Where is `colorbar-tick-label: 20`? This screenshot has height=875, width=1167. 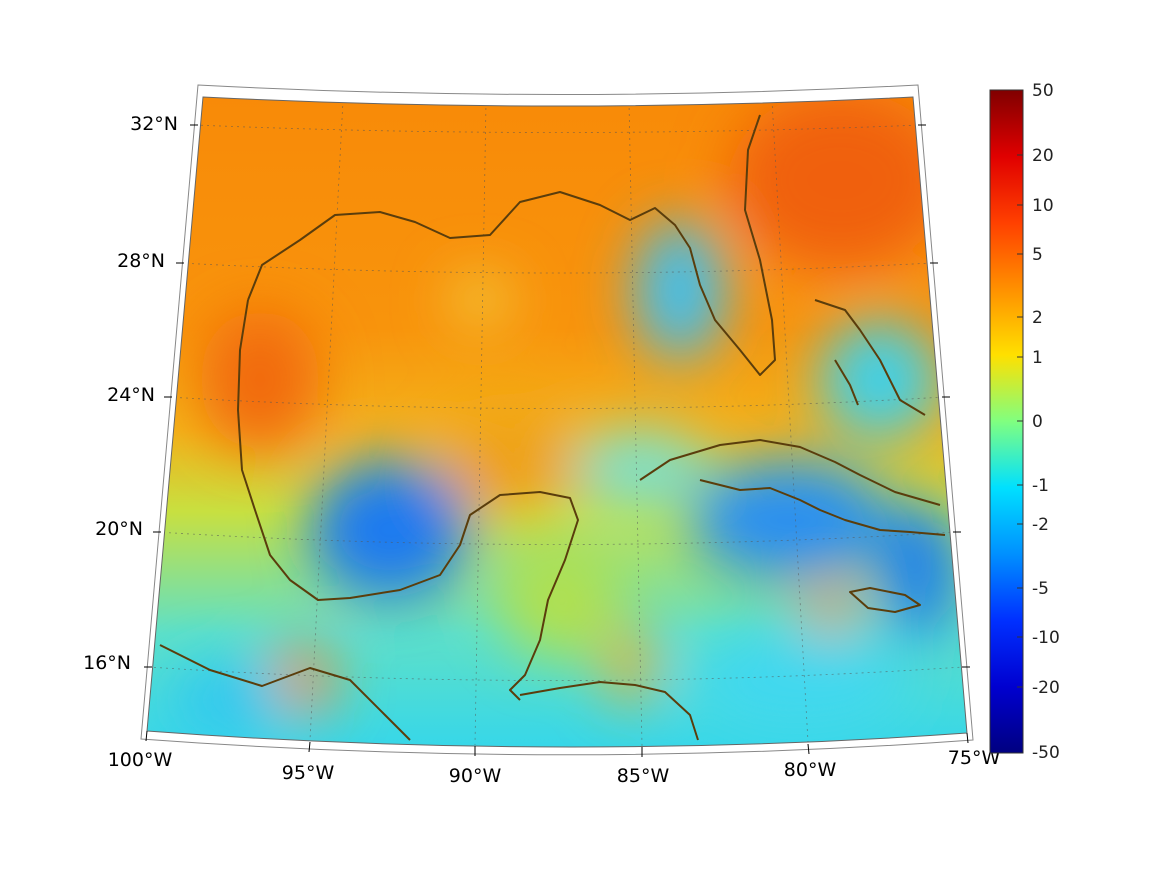
colorbar-tick-label: 20 is located at coordinates (1043, 156).